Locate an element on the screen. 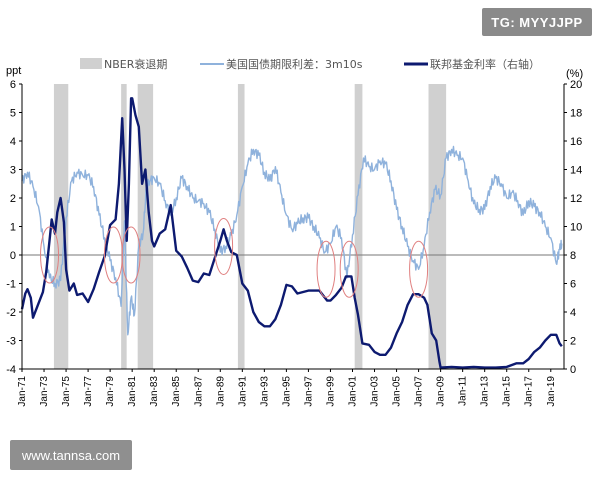 This screenshot has height=480, width=600. x-tick-label: Jan-75 is located at coordinates (66, 391).